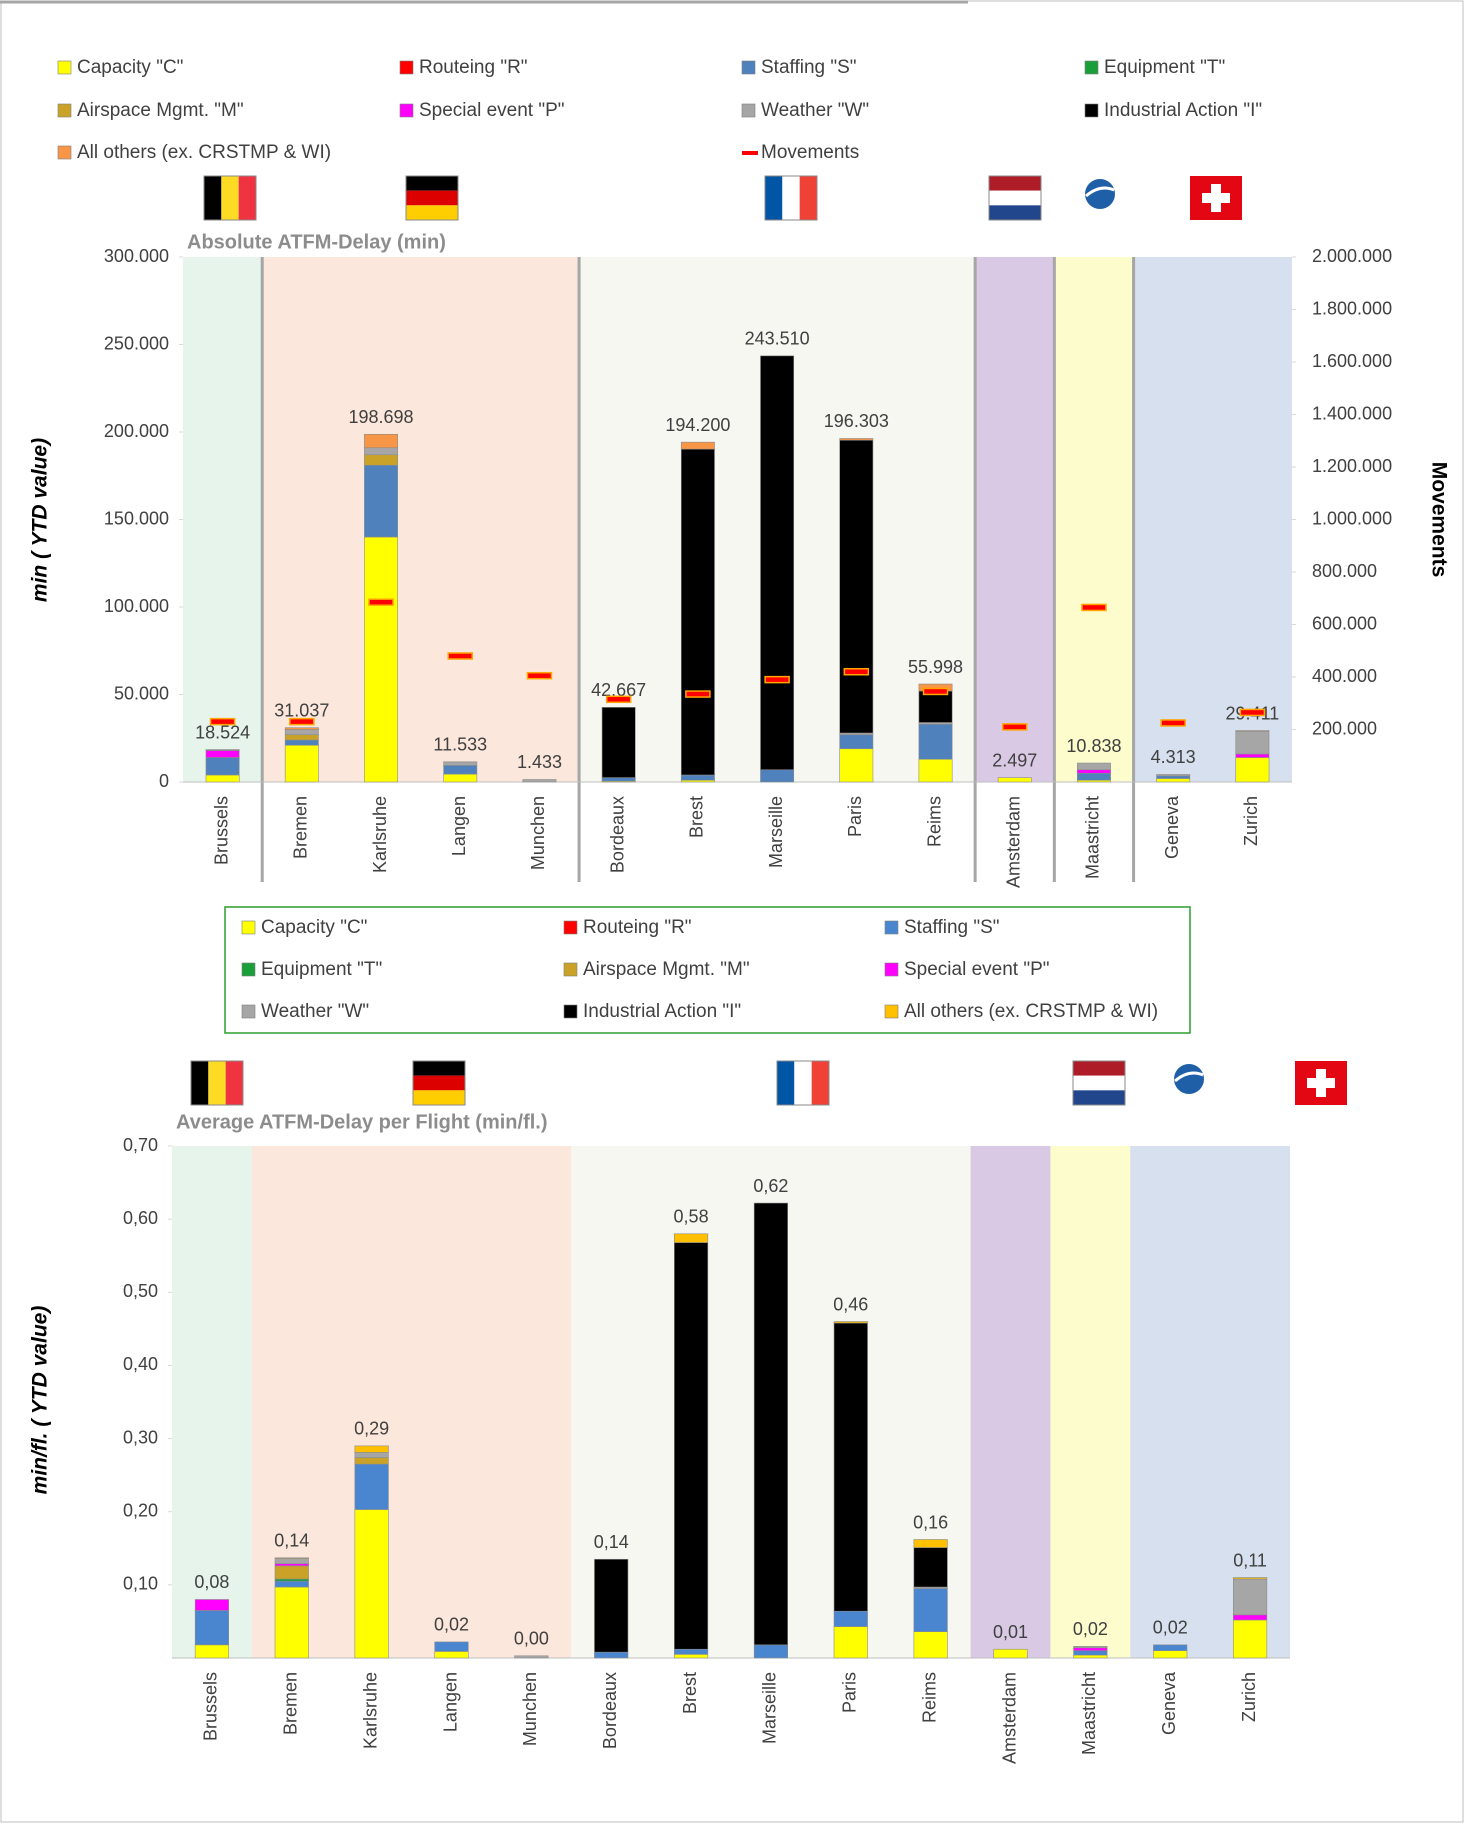 The image size is (1465, 1824). I want to click on x-tick-label: Amsterdam, so click(1014, 842).